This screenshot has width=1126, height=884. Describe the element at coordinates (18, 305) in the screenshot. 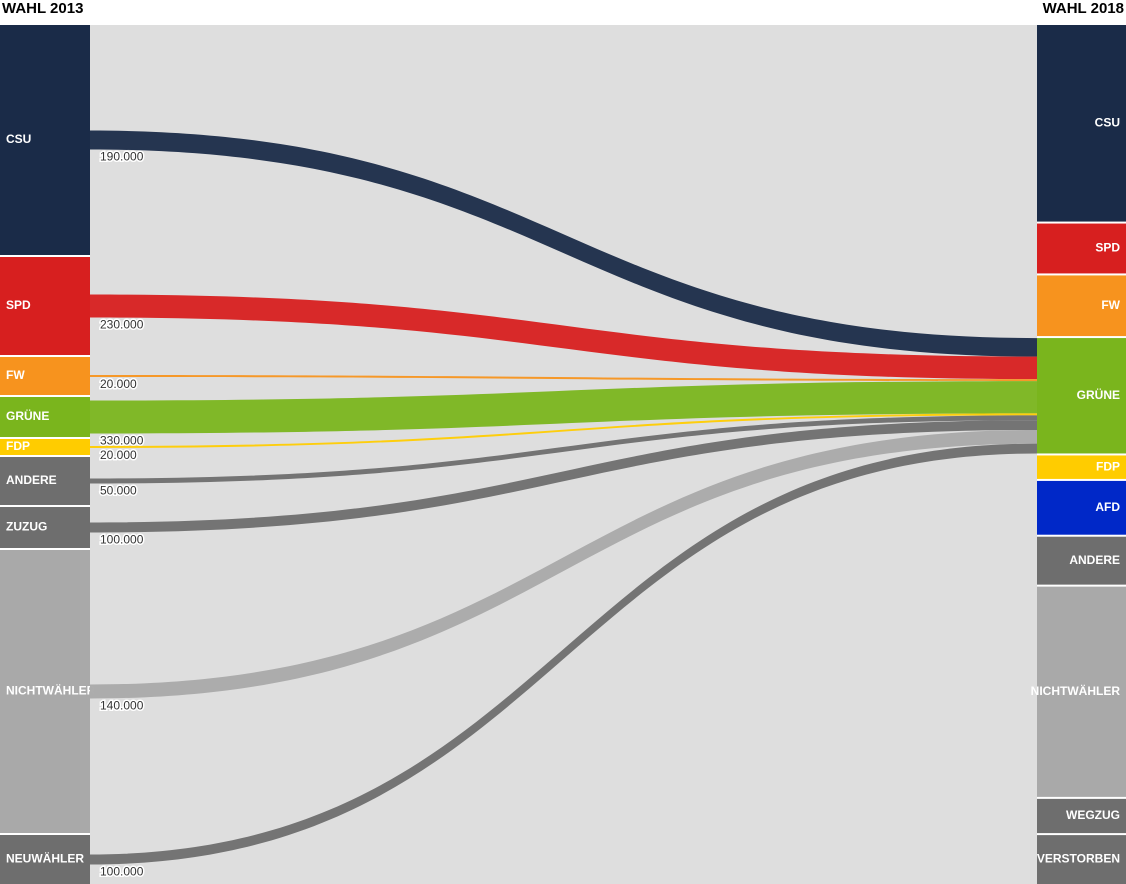

I see `left-node-label: SPD` at that location.